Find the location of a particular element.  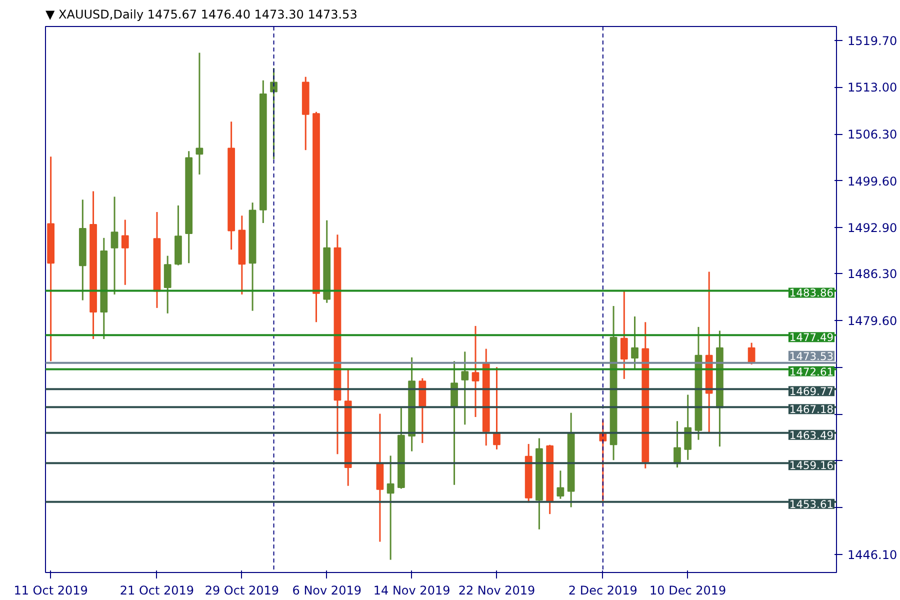

y-tick-label: 1446.10 is located at coordinates (873, 555).